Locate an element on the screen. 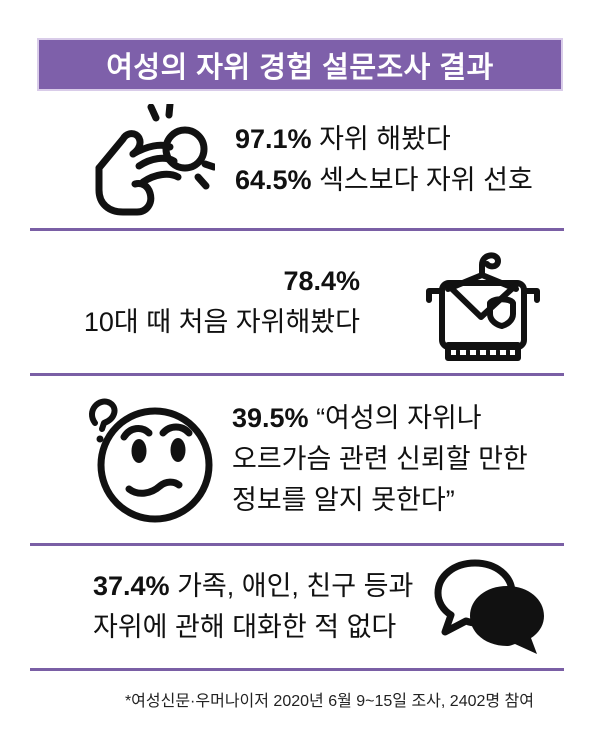 The height and width of the screenshot is (731, 600). stat-value: 78.4% is located at coordinates (321, 281).